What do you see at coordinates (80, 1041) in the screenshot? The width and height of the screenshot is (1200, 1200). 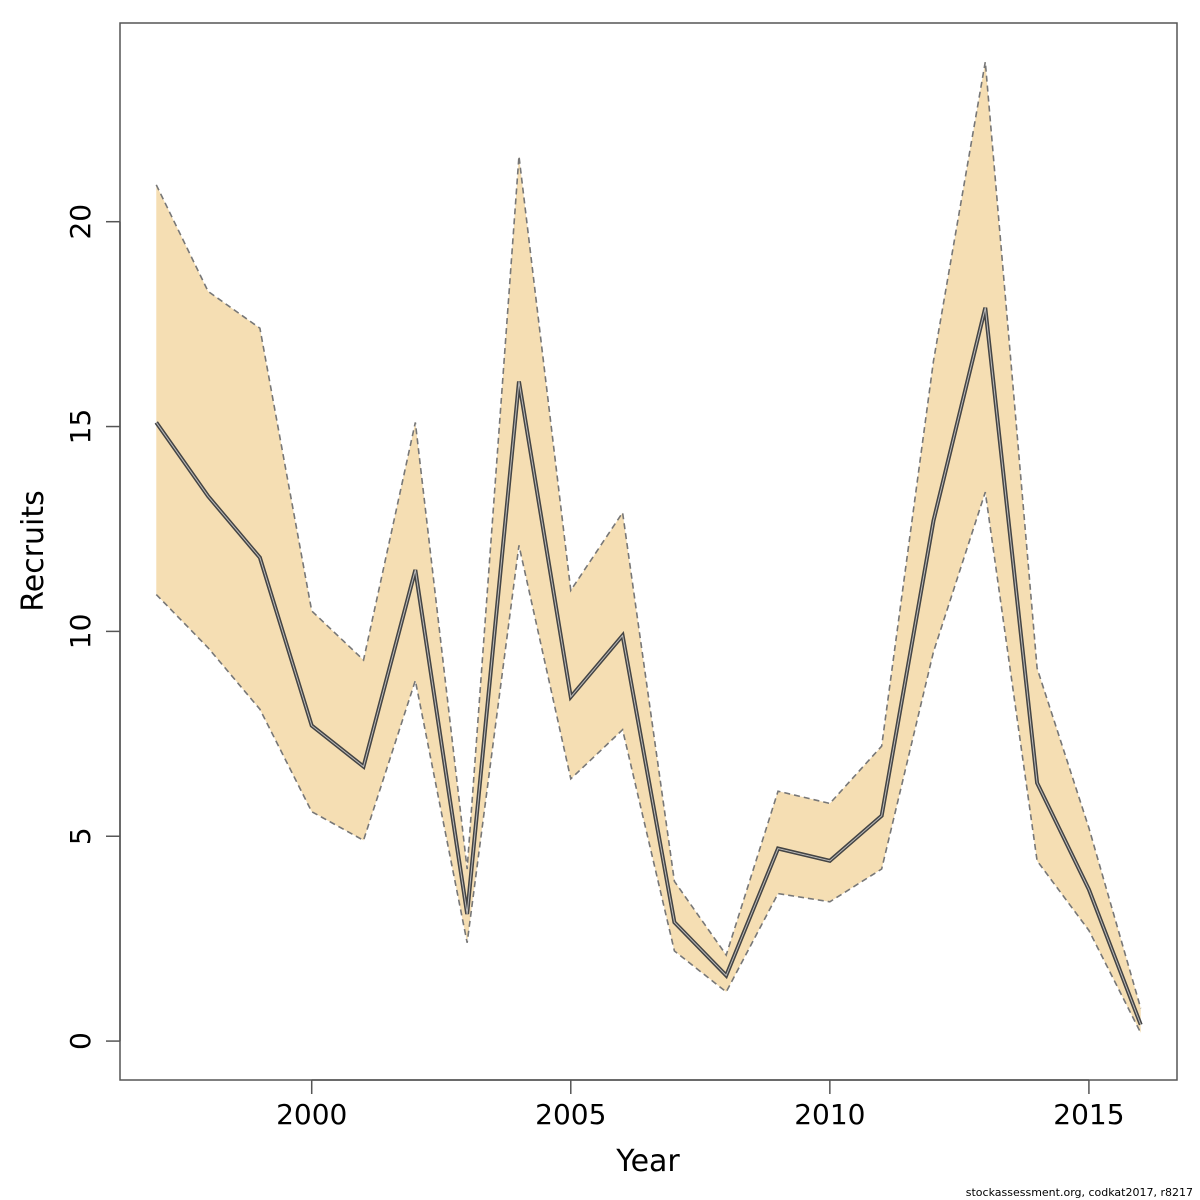 I see `y-tick-label: 0` at bounding box center [80, 1041].